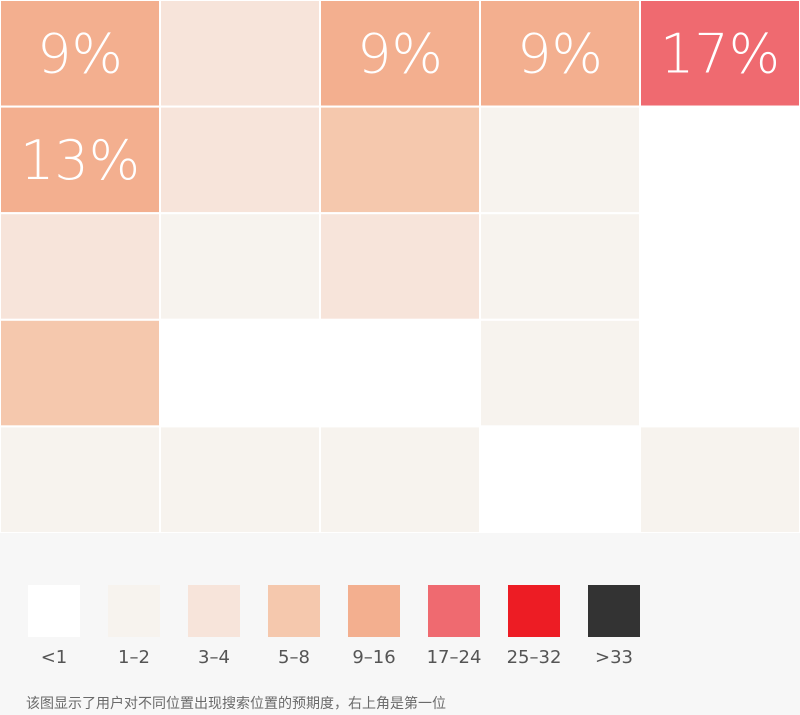 This screenshot has width=800, height=715. I want to click on legend-item: 17–24, so click(454, 626).